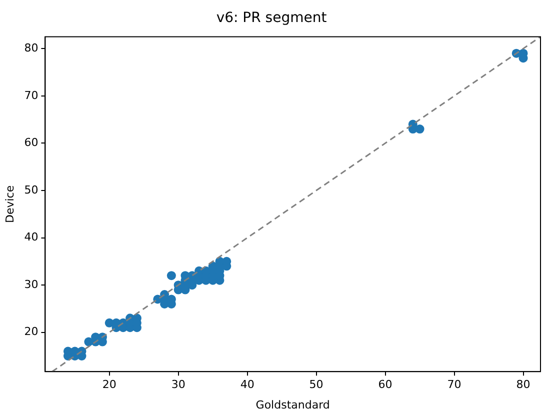 This screenshot has width=545, height=416. Describe the element at coordinates (247, 385) in the screenshot. I see `x-tick-label: 40` at that location.